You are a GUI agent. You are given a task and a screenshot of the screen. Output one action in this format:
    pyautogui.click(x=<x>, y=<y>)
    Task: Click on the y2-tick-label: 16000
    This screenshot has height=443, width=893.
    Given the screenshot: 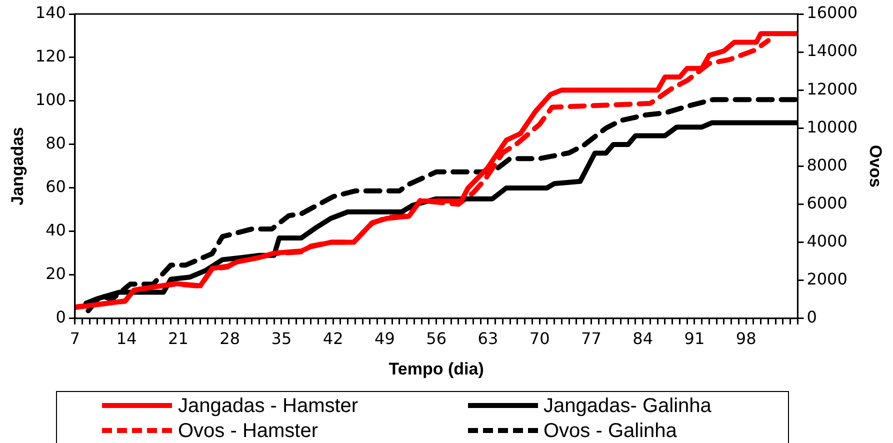 What is the action you would take?
    pyautogui.click(x=832, y=12)
    